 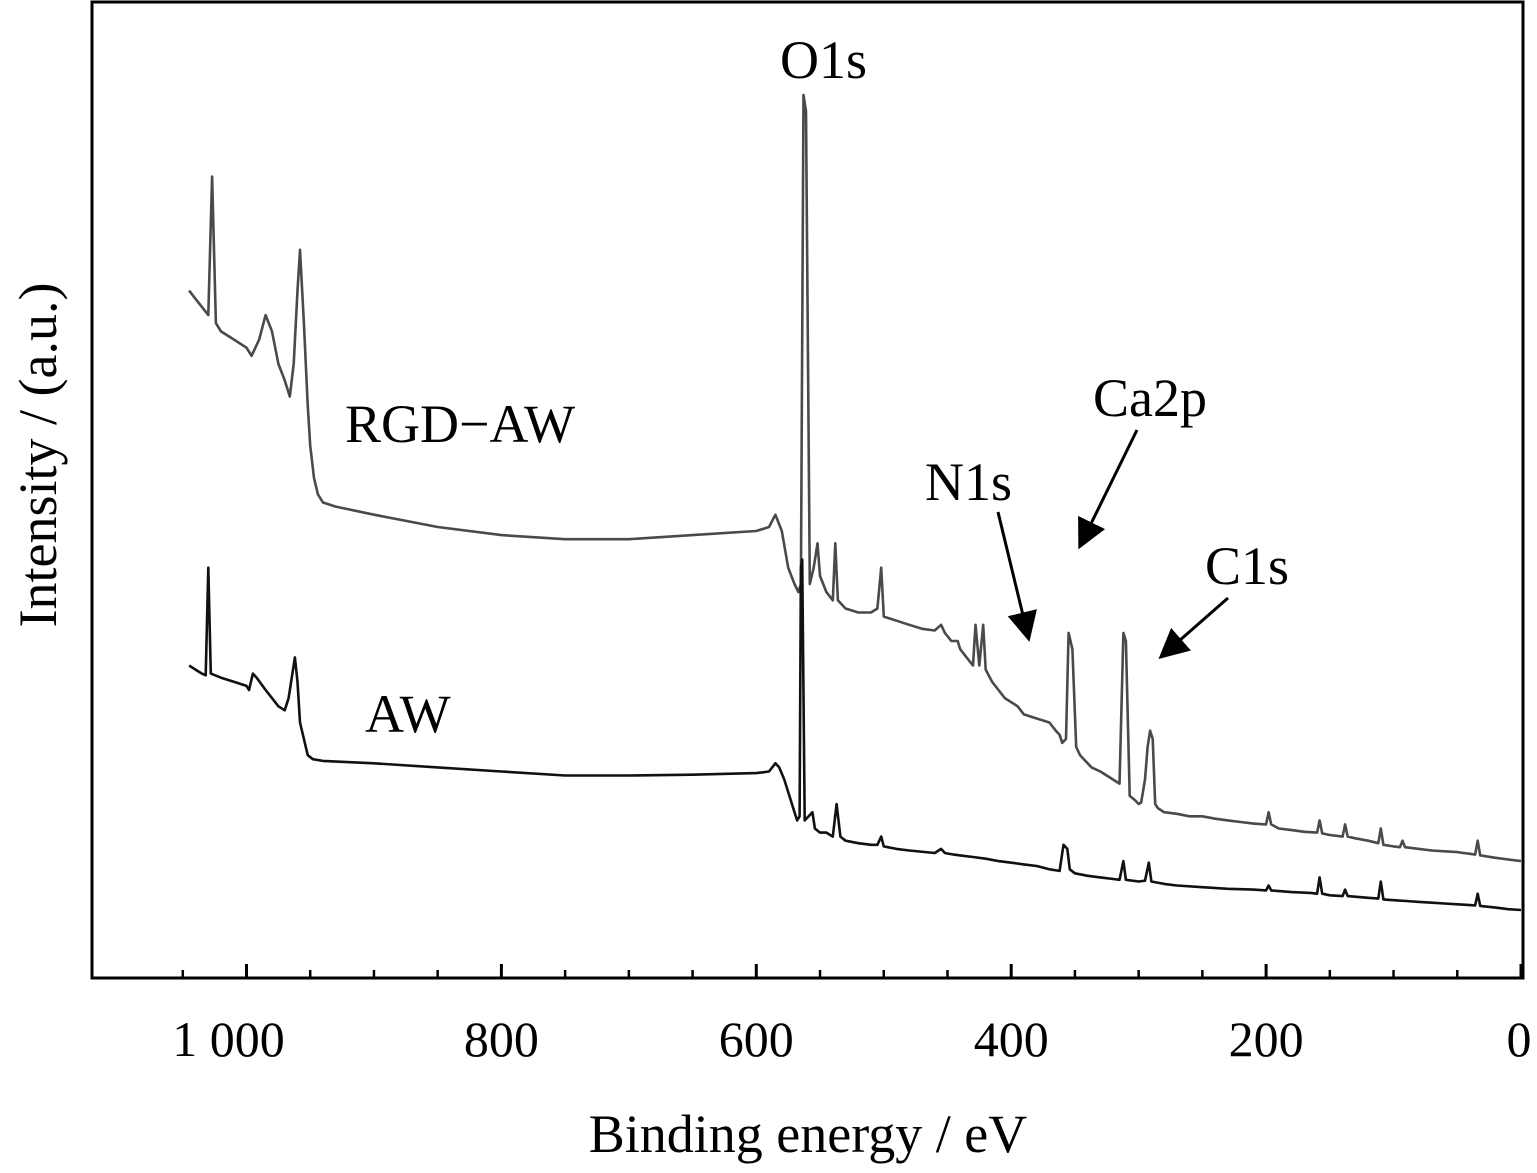 I want to click on arrow-ca2p, so click(x=1108, y=489).